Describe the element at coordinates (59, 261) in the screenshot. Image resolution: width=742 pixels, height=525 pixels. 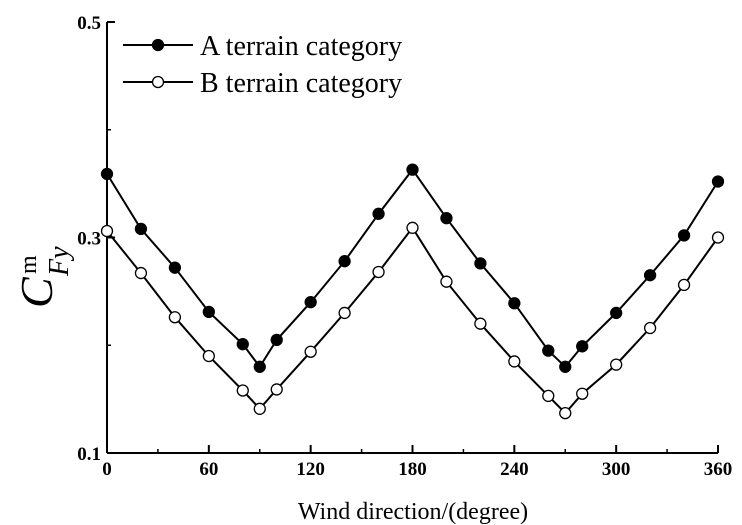
I see `y-axis-label-sub: Fy` at that location.